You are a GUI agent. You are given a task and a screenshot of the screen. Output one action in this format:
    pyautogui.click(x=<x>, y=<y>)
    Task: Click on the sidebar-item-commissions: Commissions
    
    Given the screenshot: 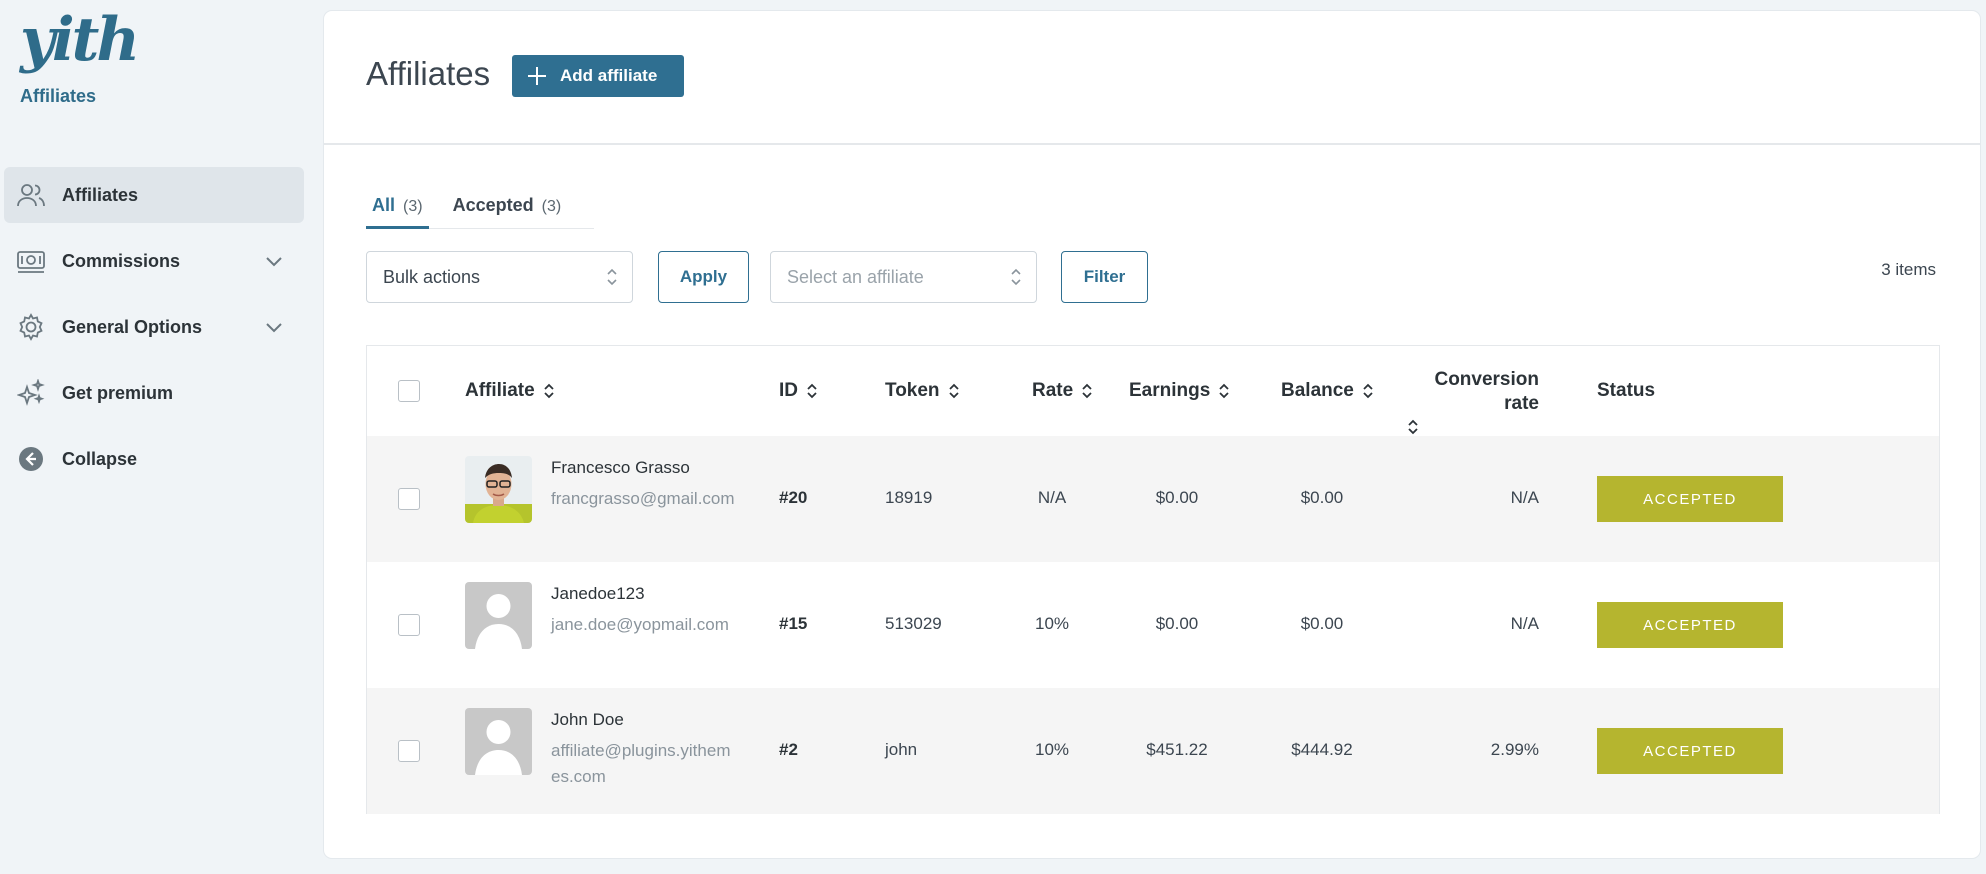 What is the action you would take?
    pyautogui.click(x=154, y=261)
    